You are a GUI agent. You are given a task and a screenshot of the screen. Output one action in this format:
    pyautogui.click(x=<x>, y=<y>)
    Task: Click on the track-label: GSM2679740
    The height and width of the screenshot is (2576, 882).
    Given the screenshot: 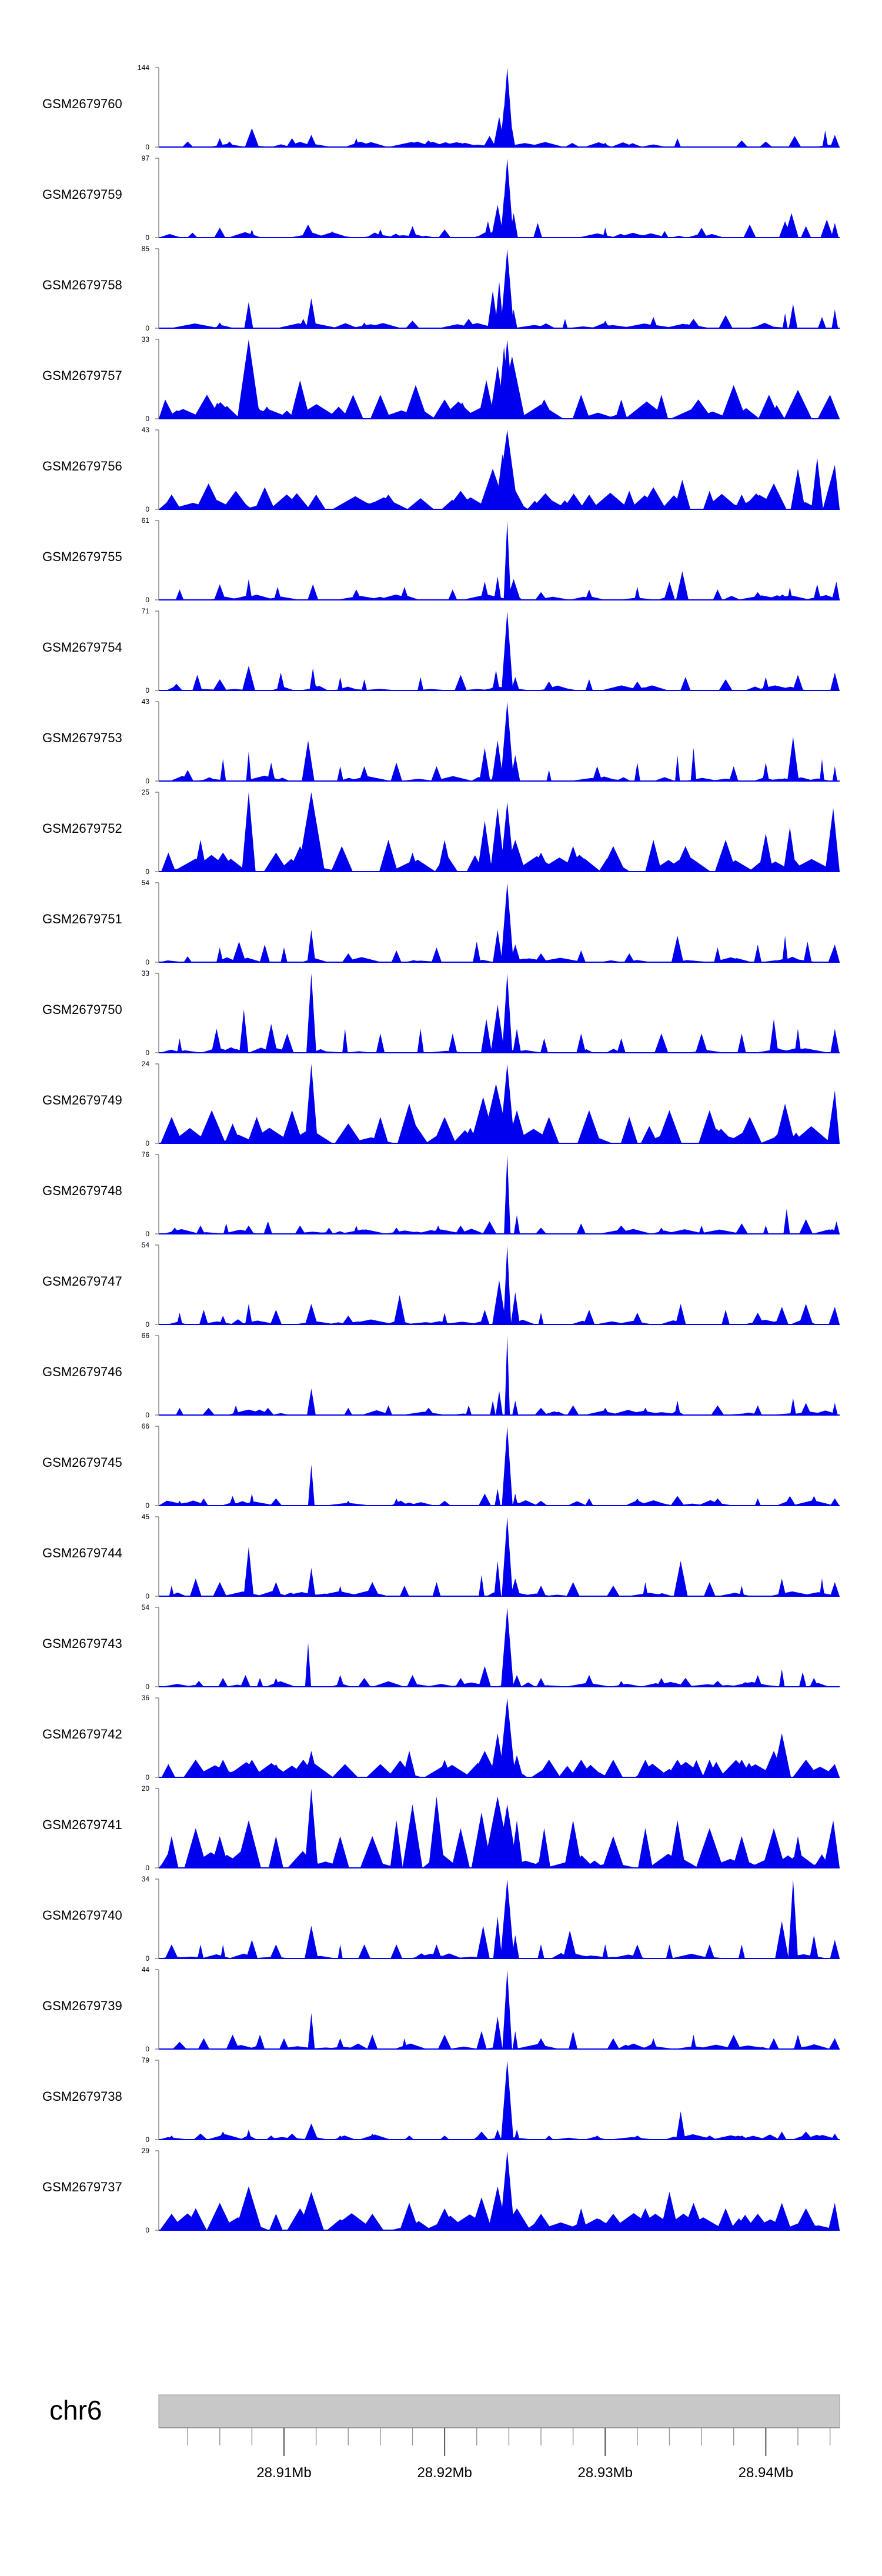 What is the action you would take?
    pyautogui.click(x=82, y=1915)
    